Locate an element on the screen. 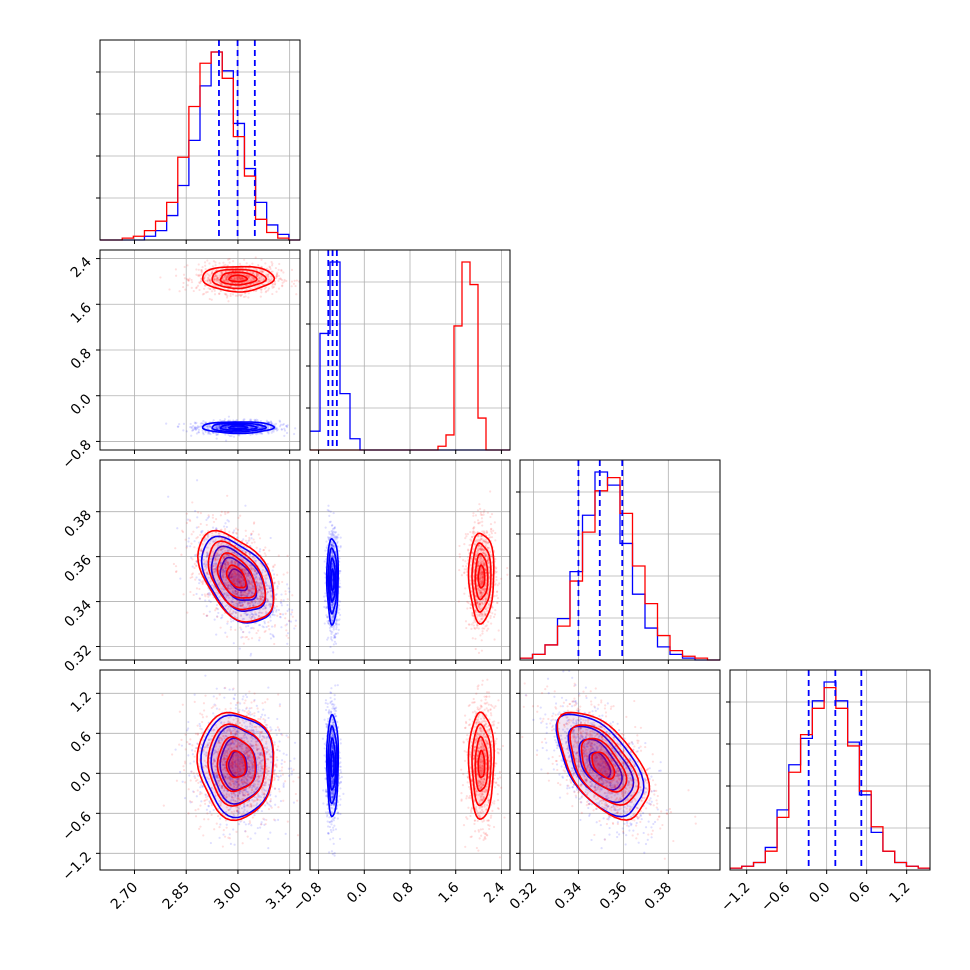 This screenshot has width=970, height=970. histogram-red is located at coordinates (620, 568).